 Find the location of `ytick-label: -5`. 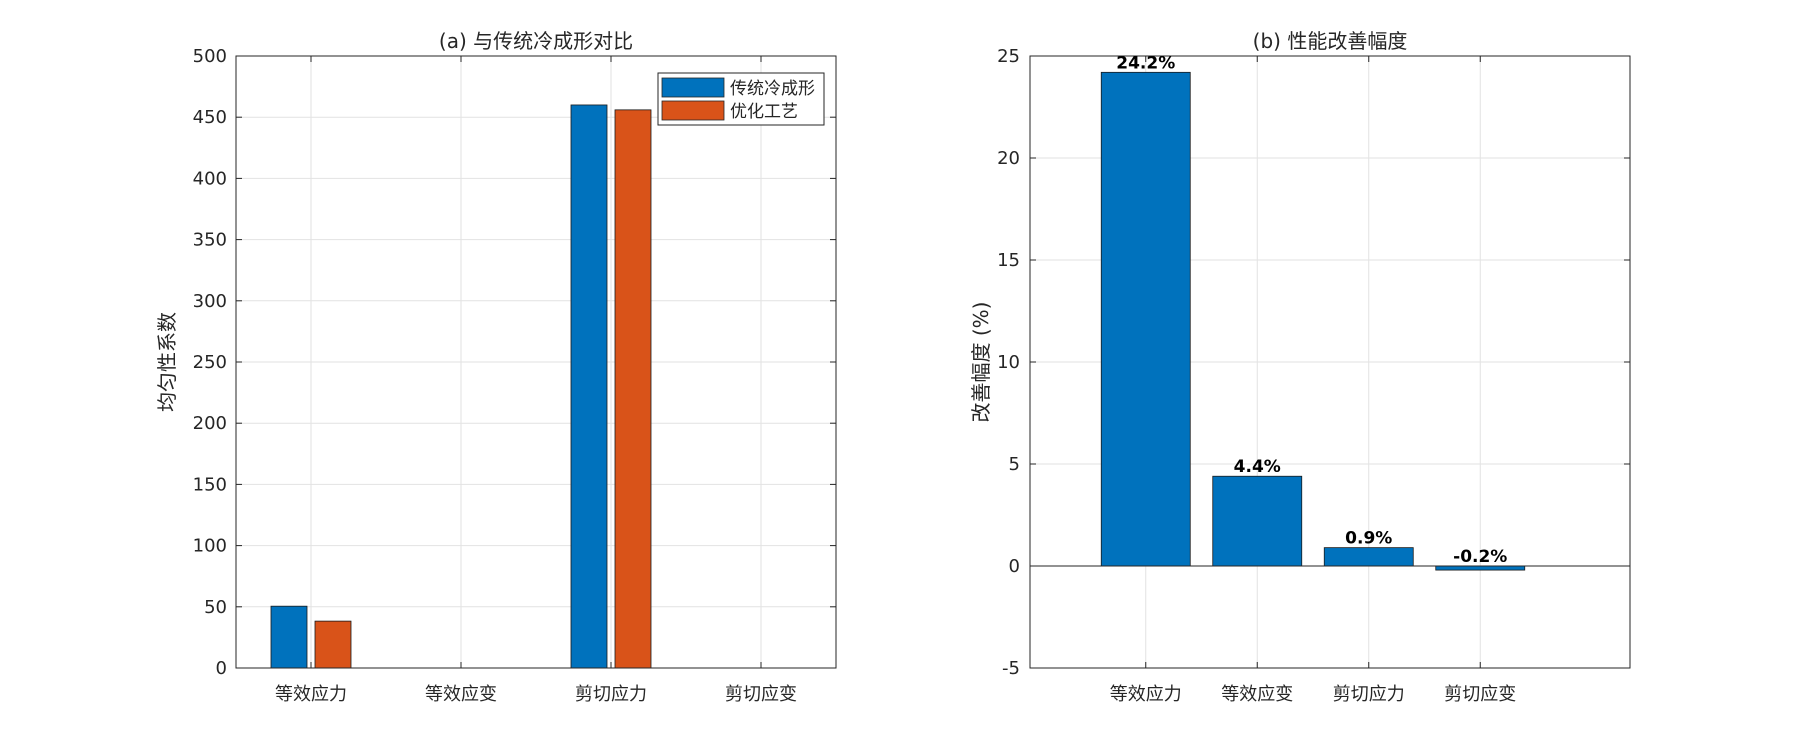

ytick-label: -5 is located at coordinates (1011, 668).